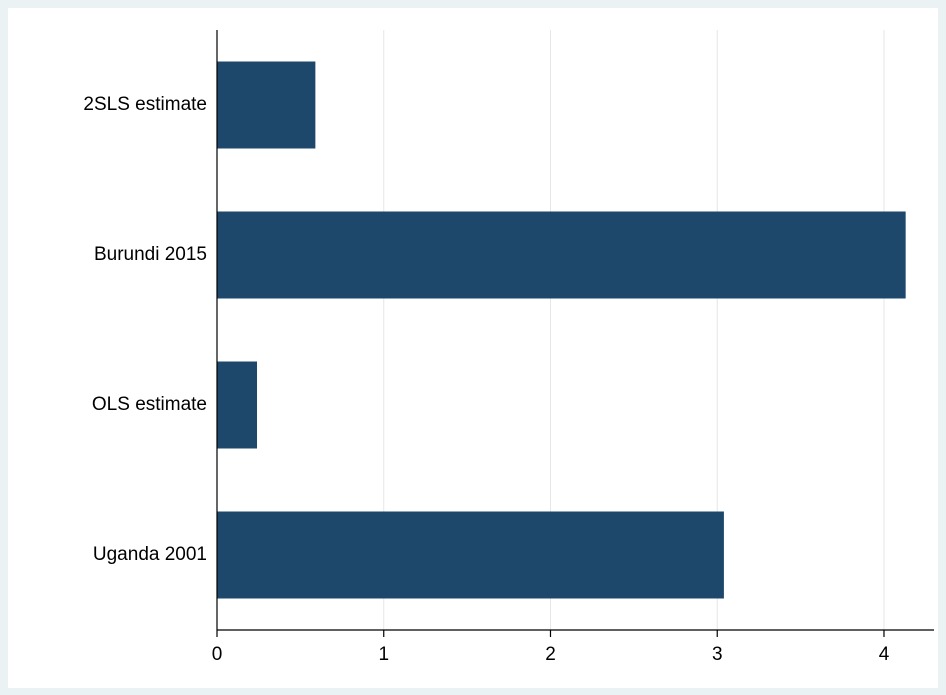 The height and width of the screenshot is (695, 946). I want to click on x-axis-ticks: 0 1 2 3 4, so click(551, 647).